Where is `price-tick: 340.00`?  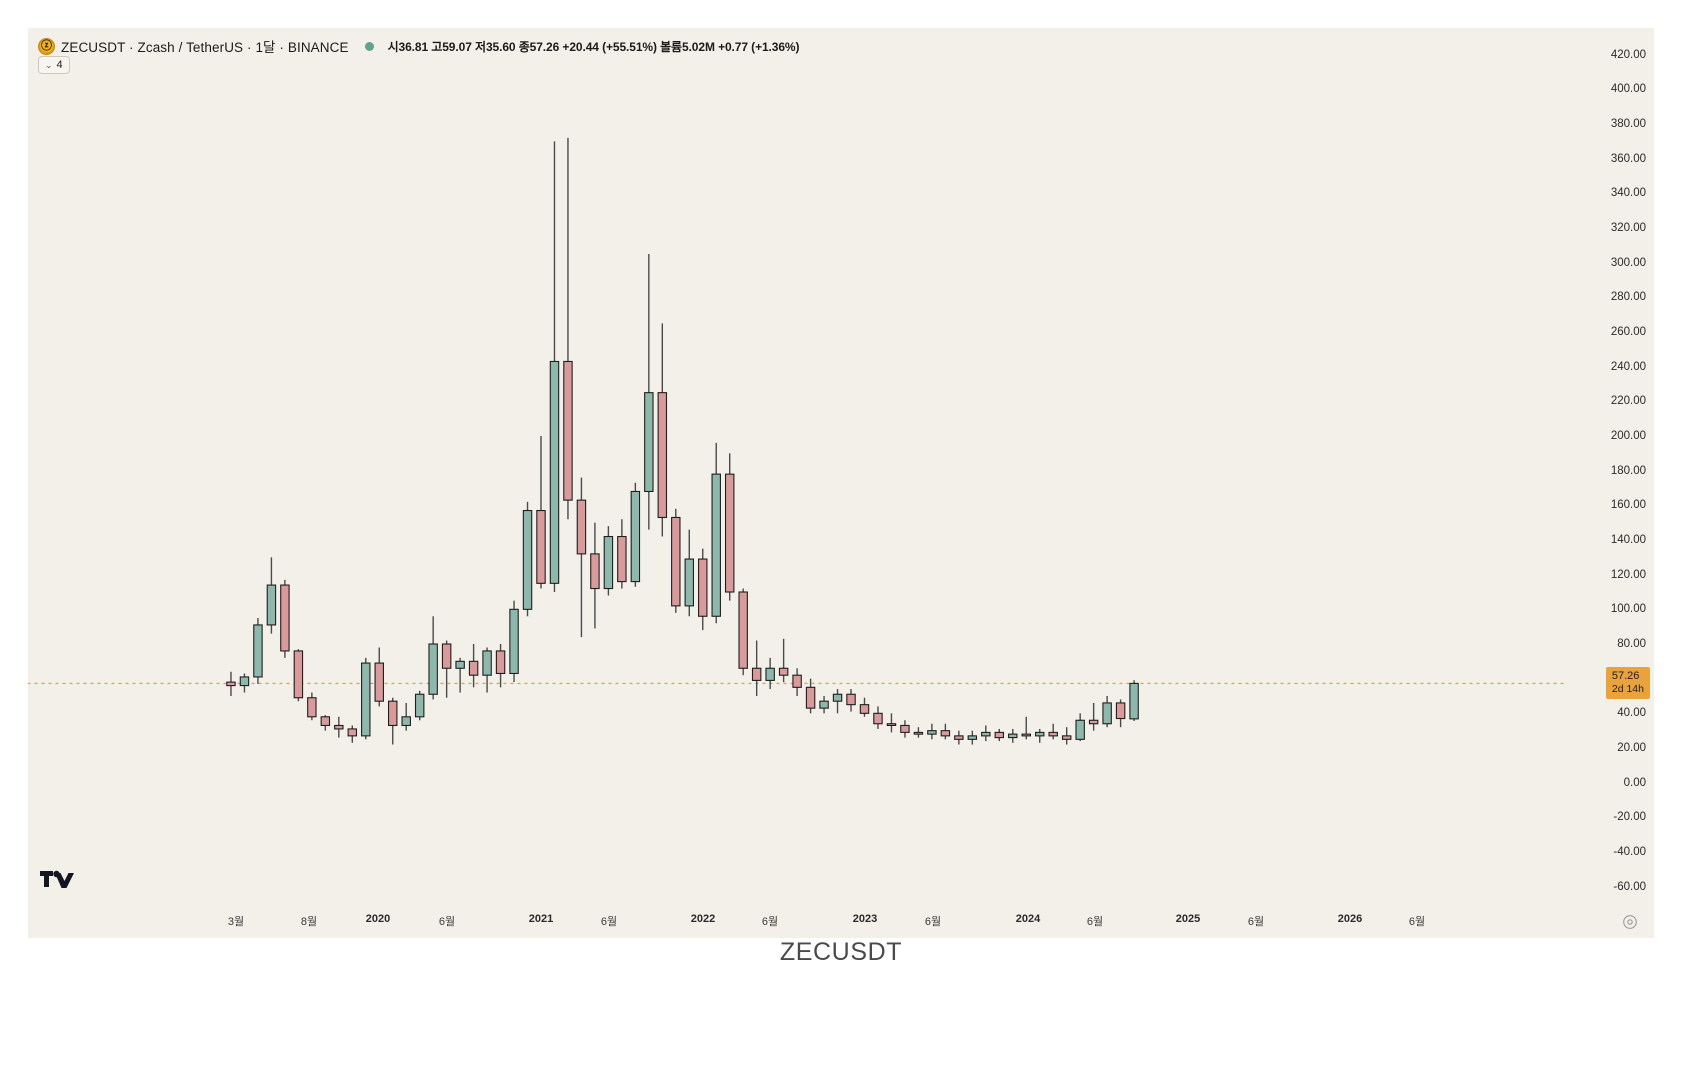
price-tick: 340.00 is located at coordinates (1628, 193).